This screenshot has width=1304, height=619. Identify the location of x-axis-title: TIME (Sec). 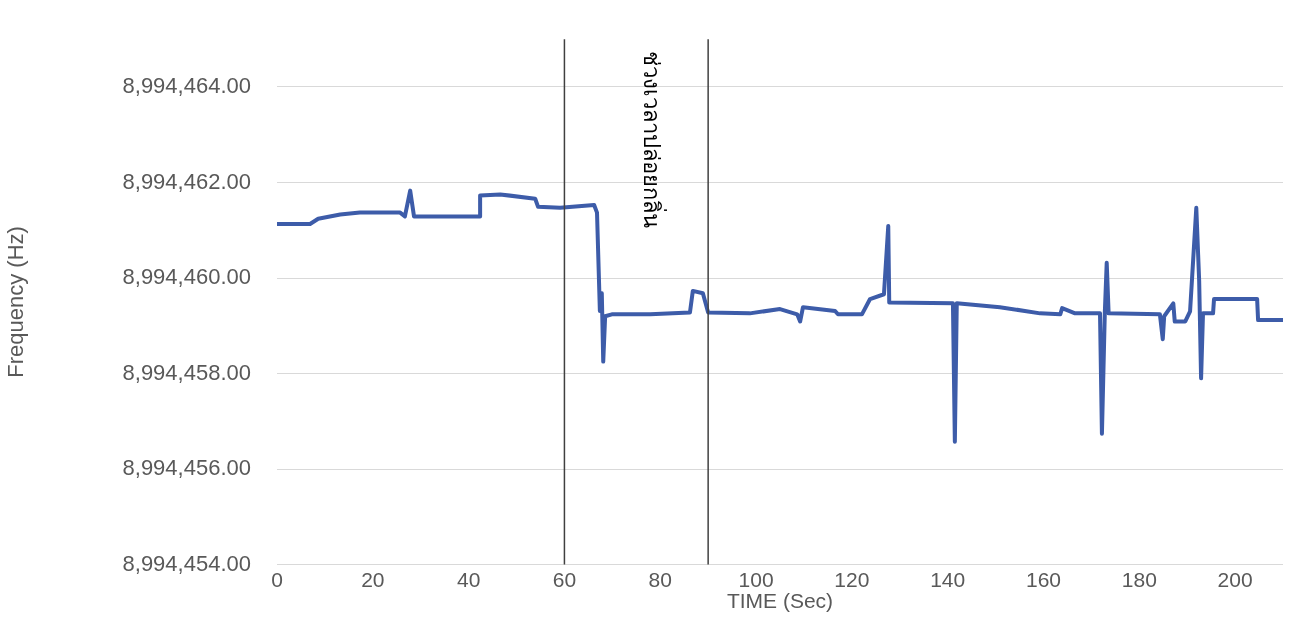
(780, 601).